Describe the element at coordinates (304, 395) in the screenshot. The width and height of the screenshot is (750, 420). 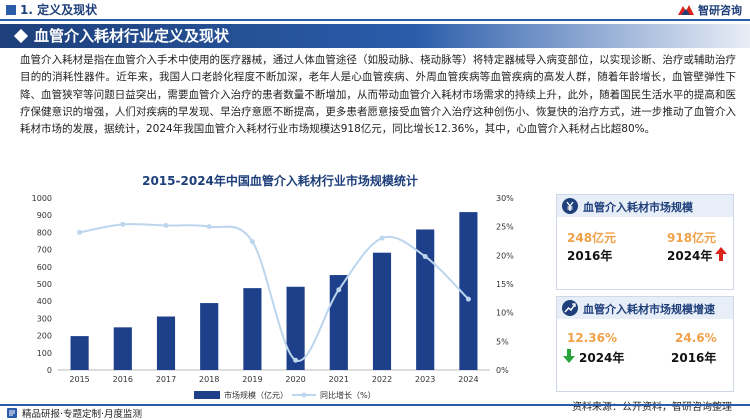
I see `legend-line-marker` at that location.